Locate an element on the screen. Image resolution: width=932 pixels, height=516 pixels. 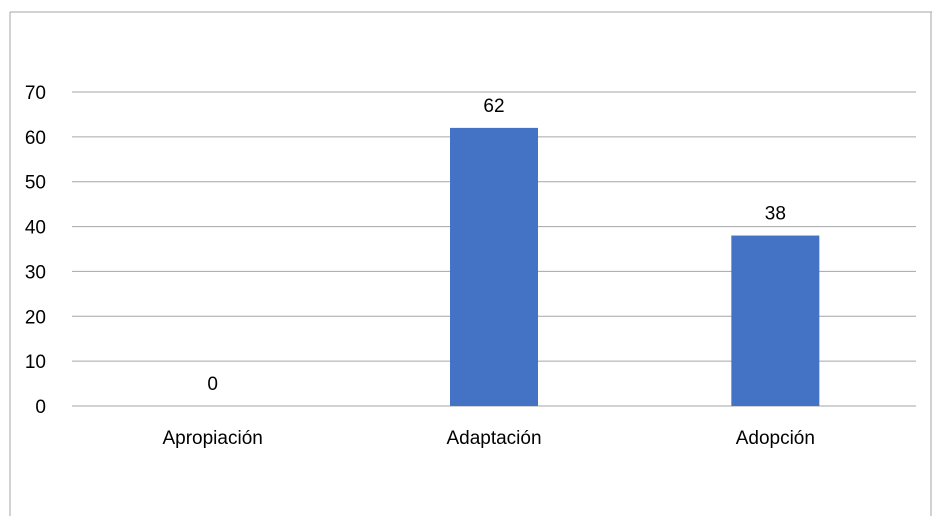
y-tick-label: 50 is located at coordinates (35, 183).